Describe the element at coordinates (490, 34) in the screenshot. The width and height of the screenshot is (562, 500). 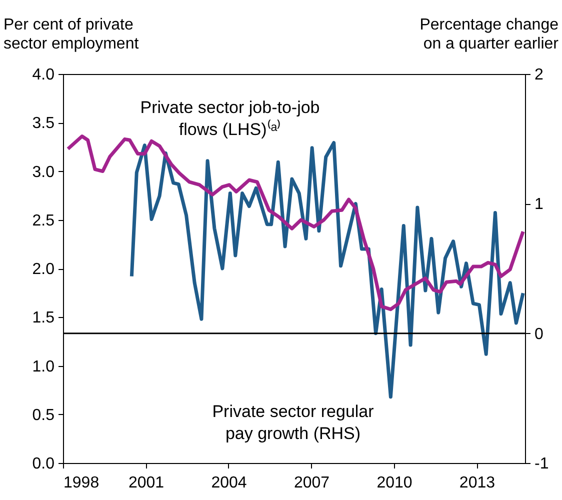
I see `y2-axis-title: Percentage change on a quarter earlier` at that location.